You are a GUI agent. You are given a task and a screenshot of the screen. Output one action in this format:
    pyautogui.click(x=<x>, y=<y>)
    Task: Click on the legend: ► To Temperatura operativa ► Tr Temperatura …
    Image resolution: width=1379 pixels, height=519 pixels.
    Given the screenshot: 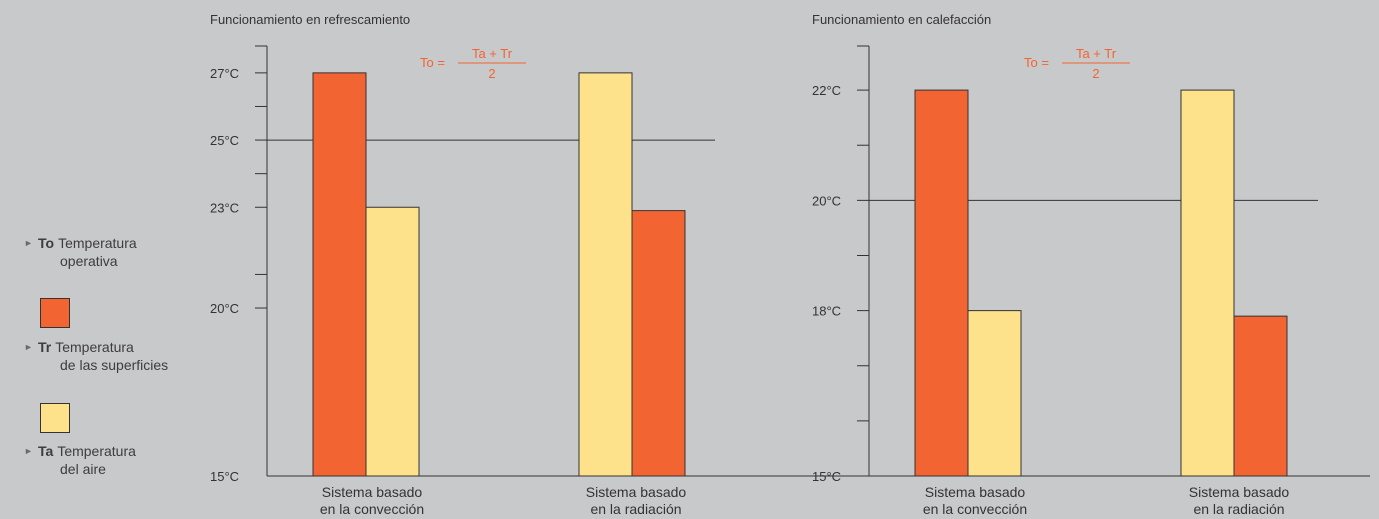 What is the action you would take?
    pyautogui.click(x=119, y=259)
    